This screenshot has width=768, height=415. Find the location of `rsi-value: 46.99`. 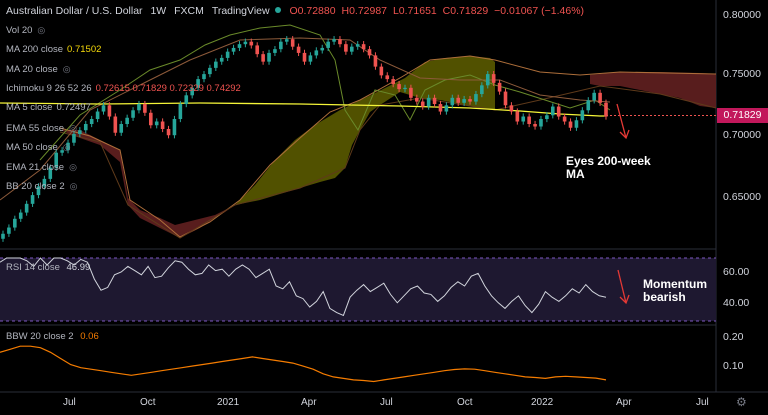

rsi-value: 46.99 is located at coordinates (78, 267).